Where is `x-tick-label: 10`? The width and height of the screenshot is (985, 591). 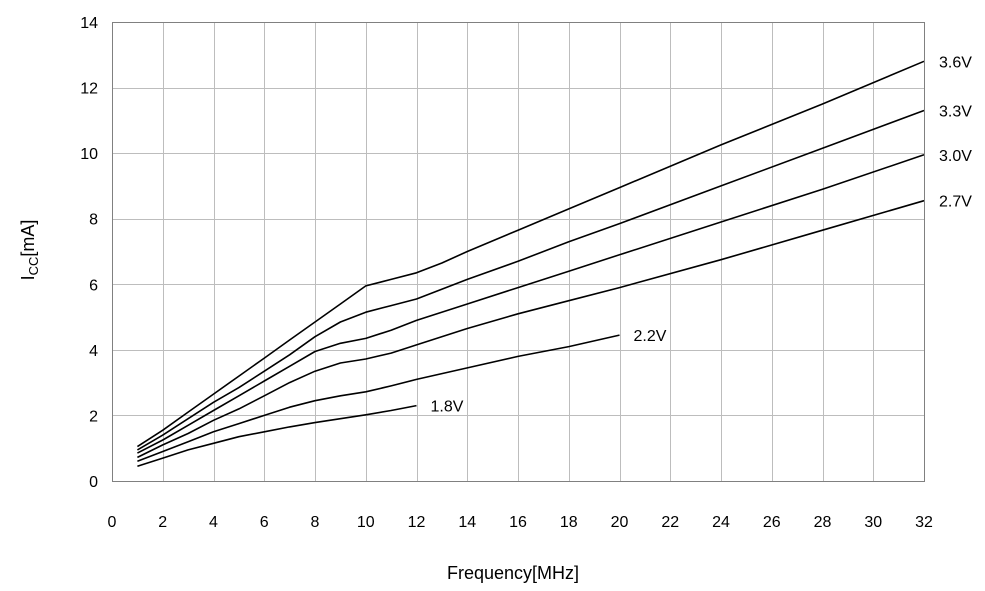 x-tick-label: 10 is located at coordinates (366, 522).